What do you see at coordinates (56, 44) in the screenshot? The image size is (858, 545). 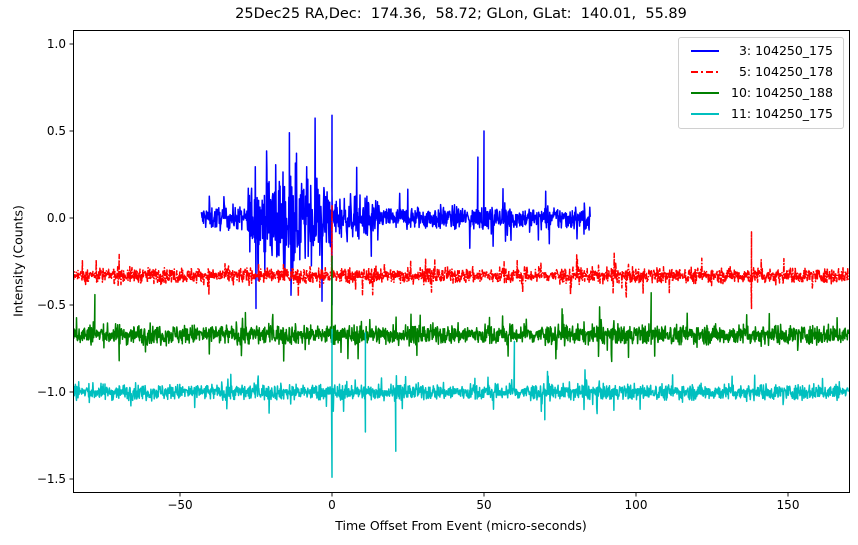 I see `y-tick-label: 1.0` at bounding box center [56, 44].